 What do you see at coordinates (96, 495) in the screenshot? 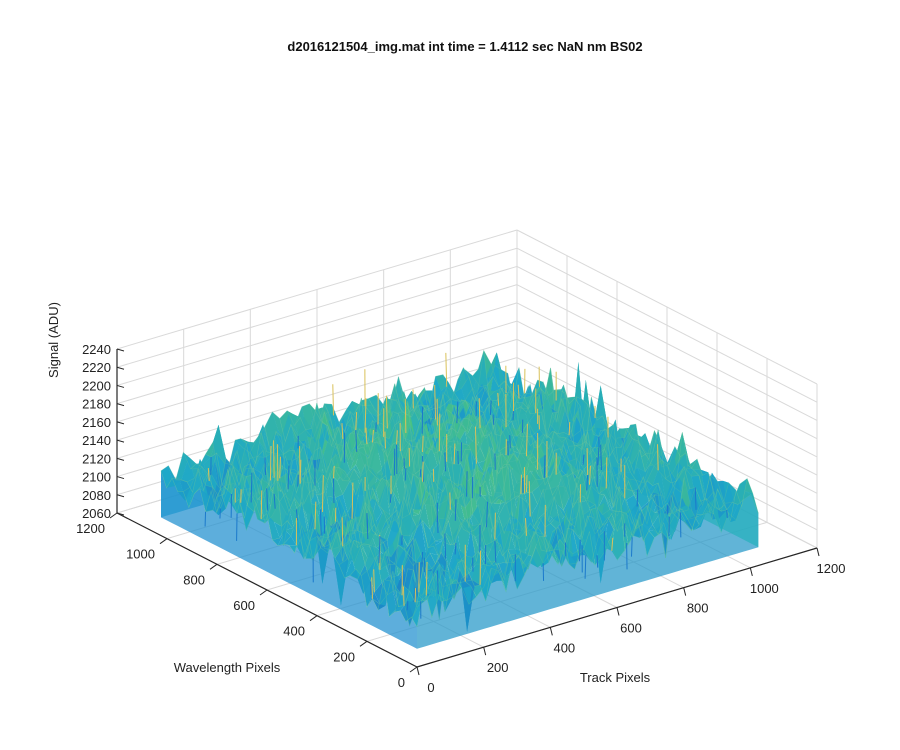
I see `z-tick-label-1: 2080` at bounding box center [96, 495].